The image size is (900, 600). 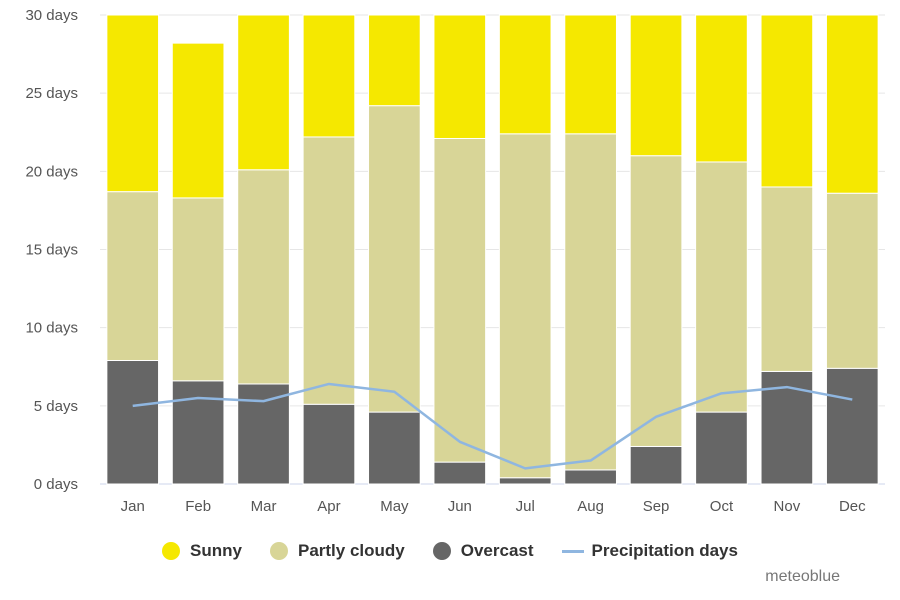 What do you see at coordinates (51, 250) in the screenshot?
I see `y-tick-label: 15 days` at bounding box center [51, 250].